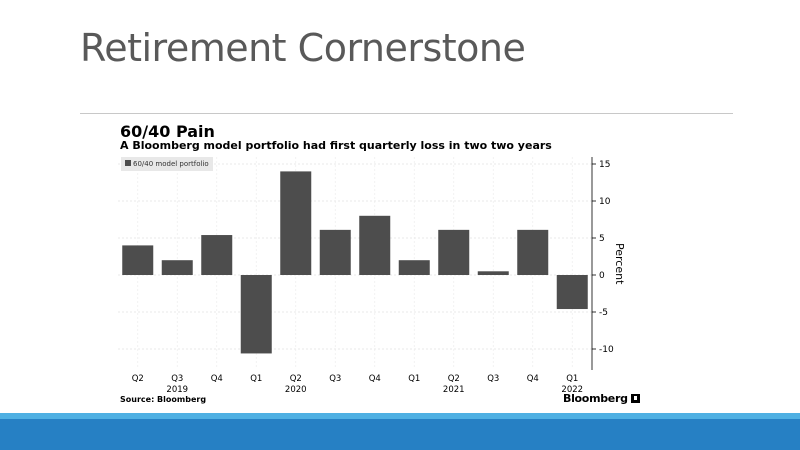 The height and width of the screenshot is (450, 800). Describe the element at coordinates (604, 165) in the screenshot. I see `y-tick-label: 15` at that location.